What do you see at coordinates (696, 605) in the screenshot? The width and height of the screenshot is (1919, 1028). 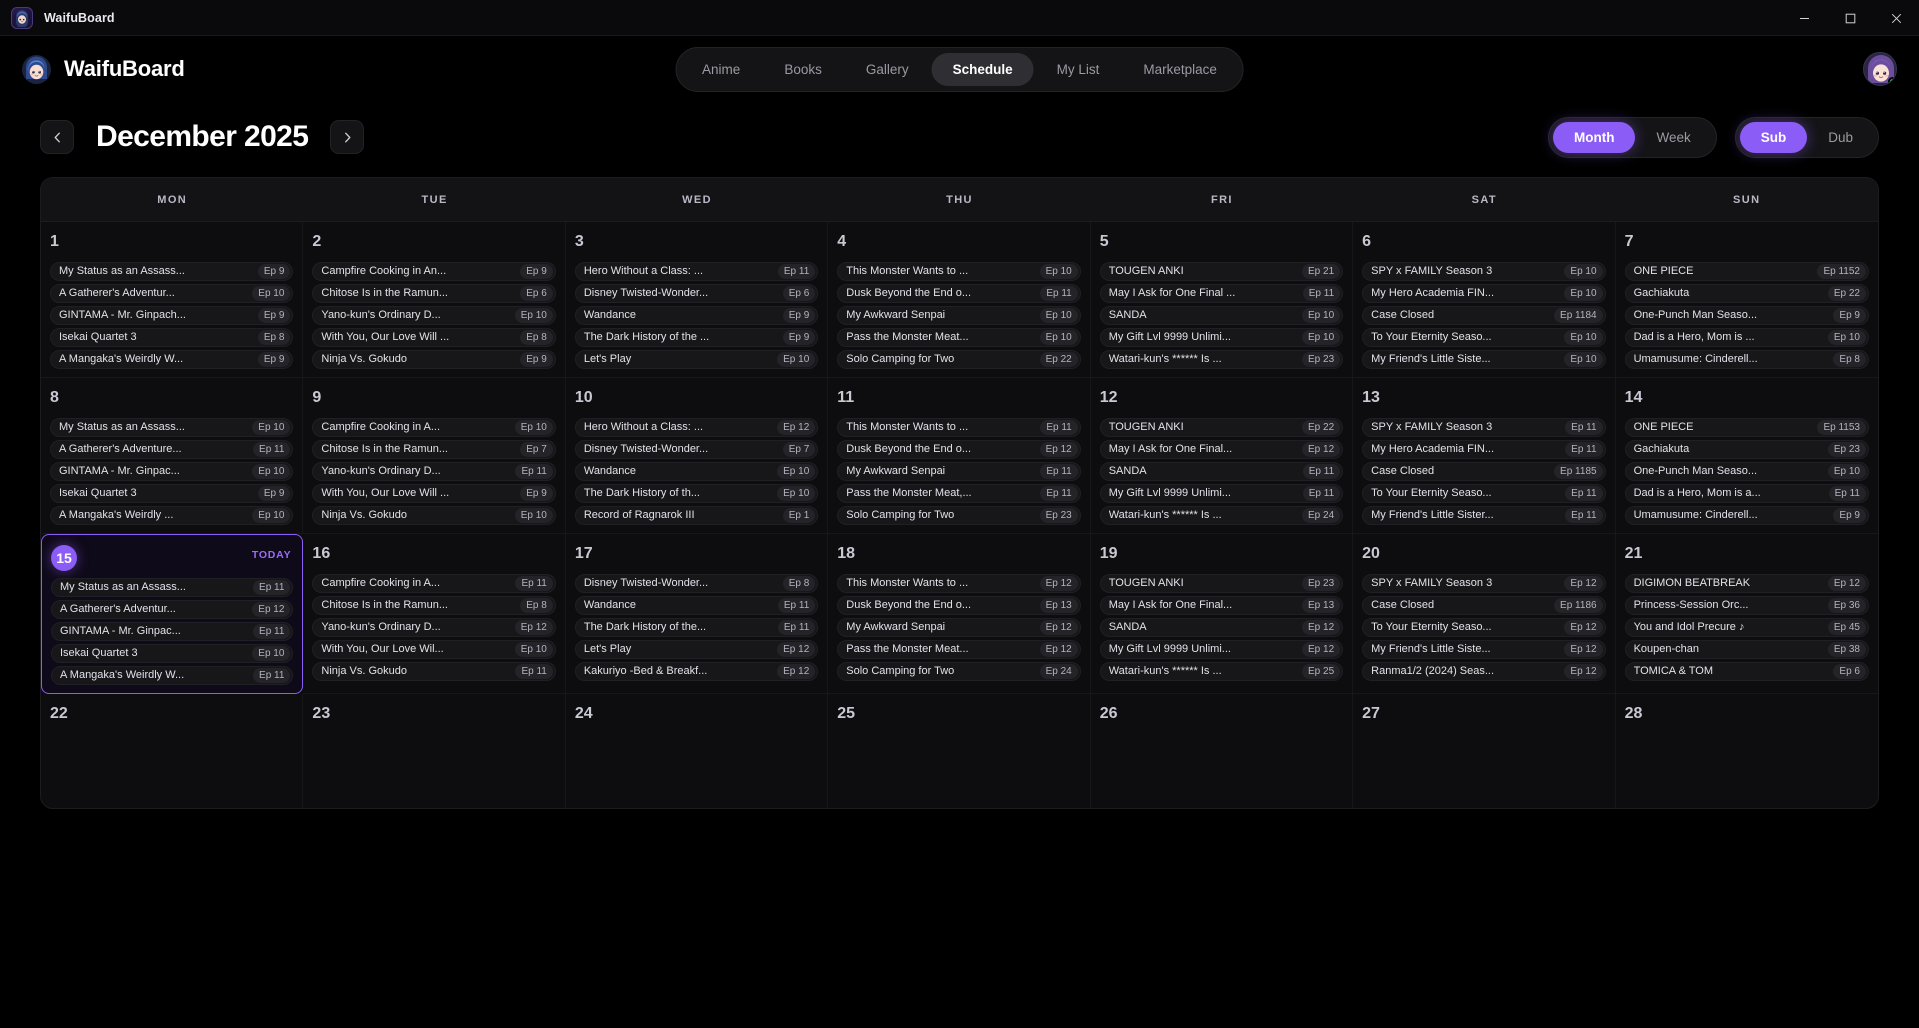 I see `schedule-entry: Wandance Ep 11` at bounding box center [696, 605].